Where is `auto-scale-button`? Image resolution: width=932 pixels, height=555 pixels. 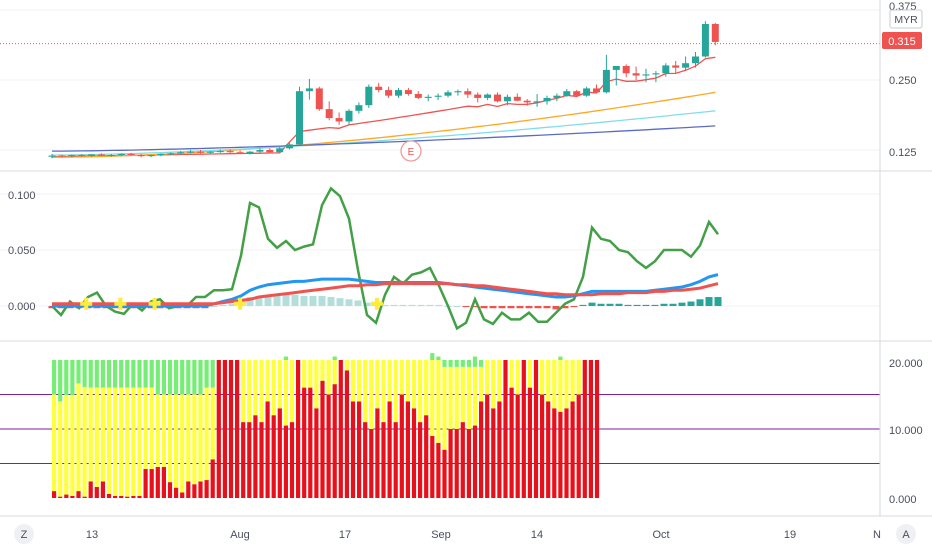 auto-scale-button is located at coordinates (906, 534).